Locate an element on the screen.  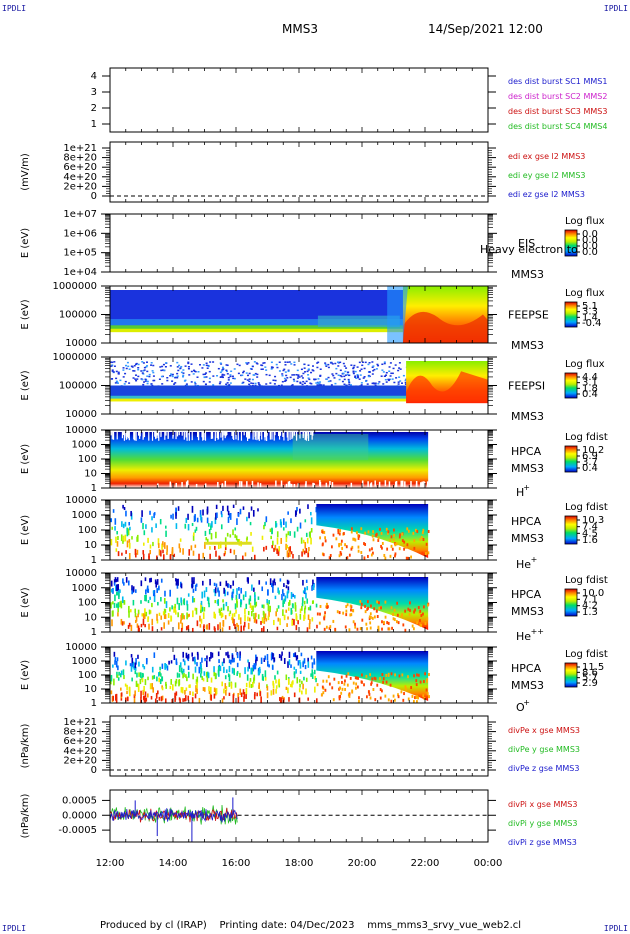
panel-edi-ytick-label: 1e+21 is located at coordinates (80, 148).